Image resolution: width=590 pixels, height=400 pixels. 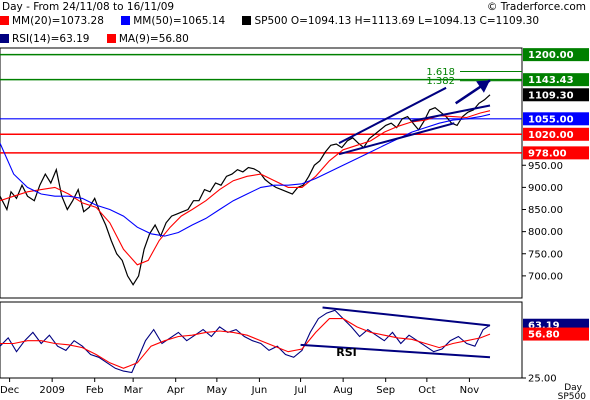 I want to click on legend-text-rsi: RSI(14)=63.19, so click(x=51, y=39).